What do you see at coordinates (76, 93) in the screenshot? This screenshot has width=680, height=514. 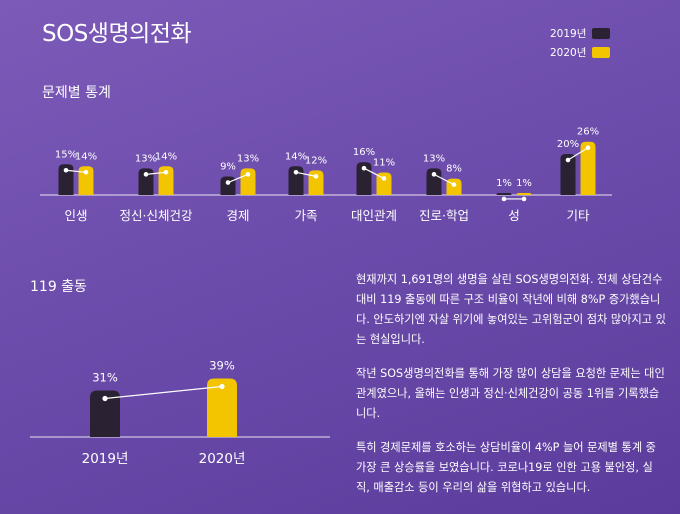 I see `section-title-problem-stats: 문제별 통계` at bounding box center [76, 93].